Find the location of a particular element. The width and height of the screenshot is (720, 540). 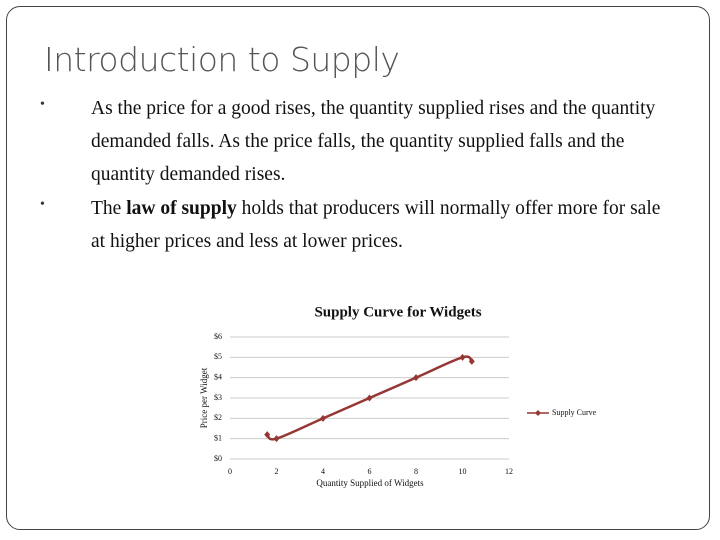

x-tick-label: 4 is located at coordinates (323, 471).